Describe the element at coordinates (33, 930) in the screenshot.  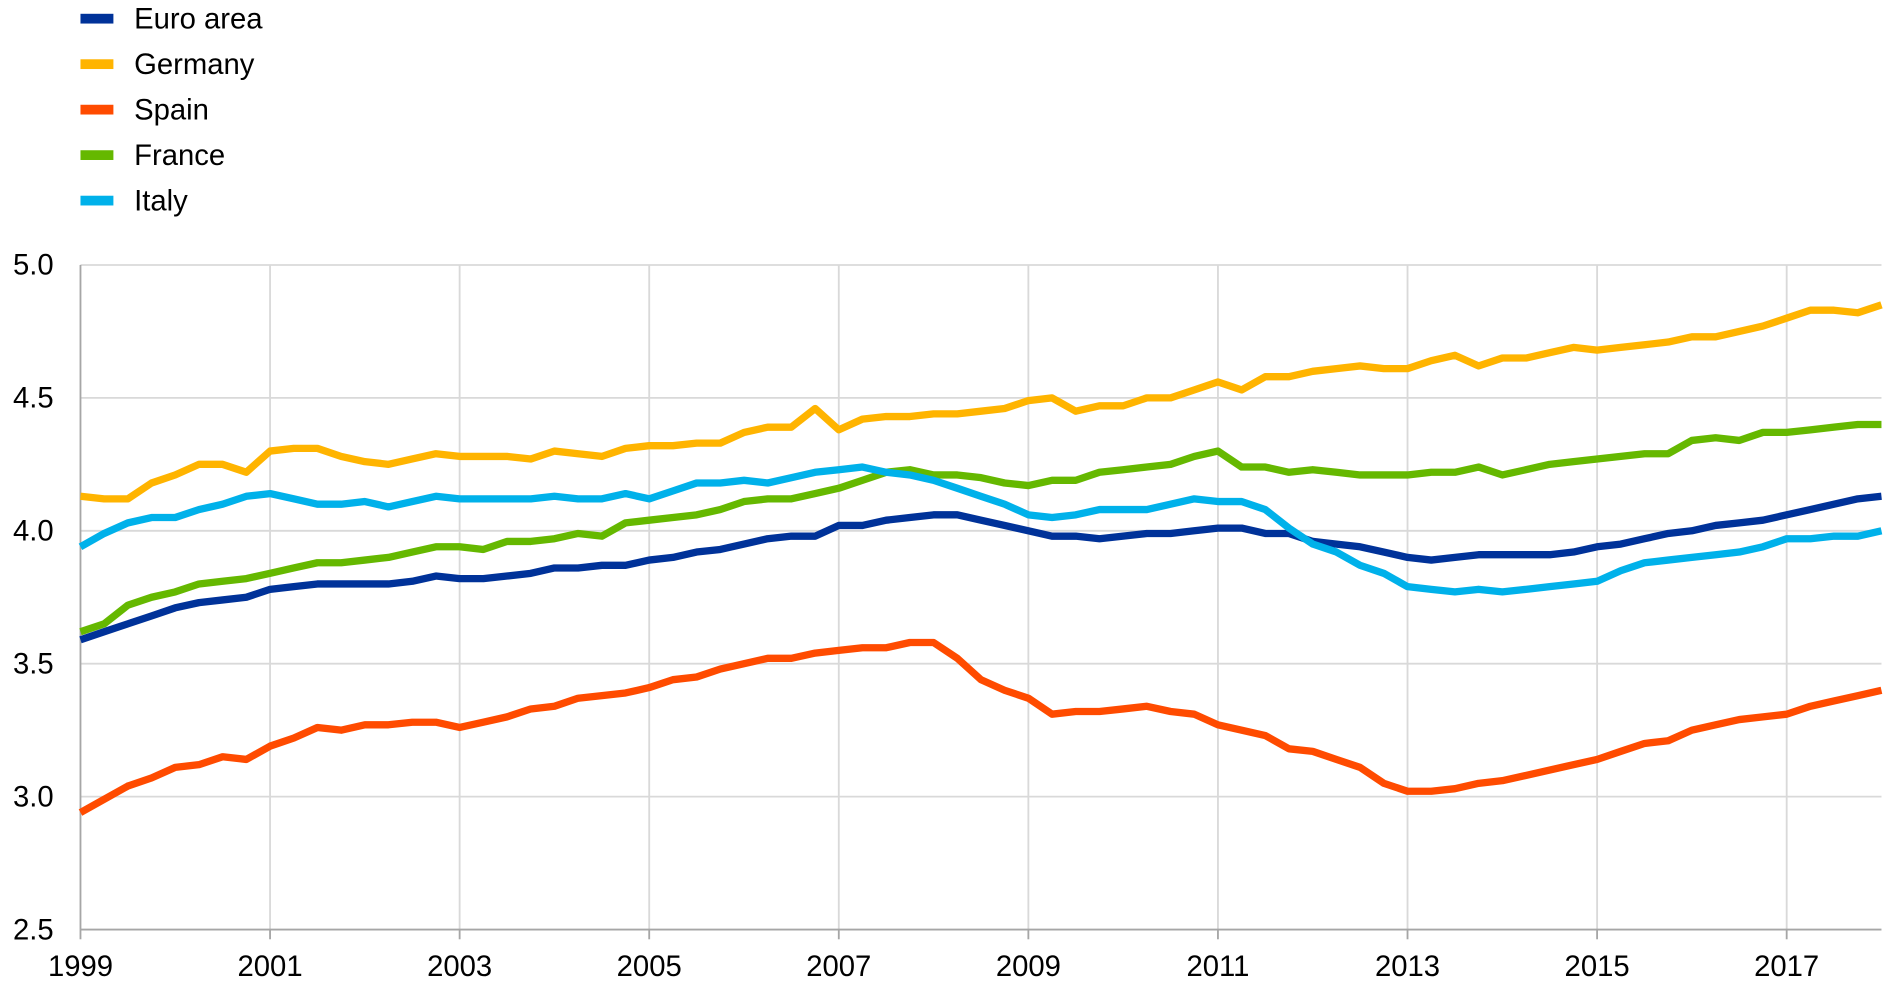
I see `y-tick-label: 2.5` at that location.